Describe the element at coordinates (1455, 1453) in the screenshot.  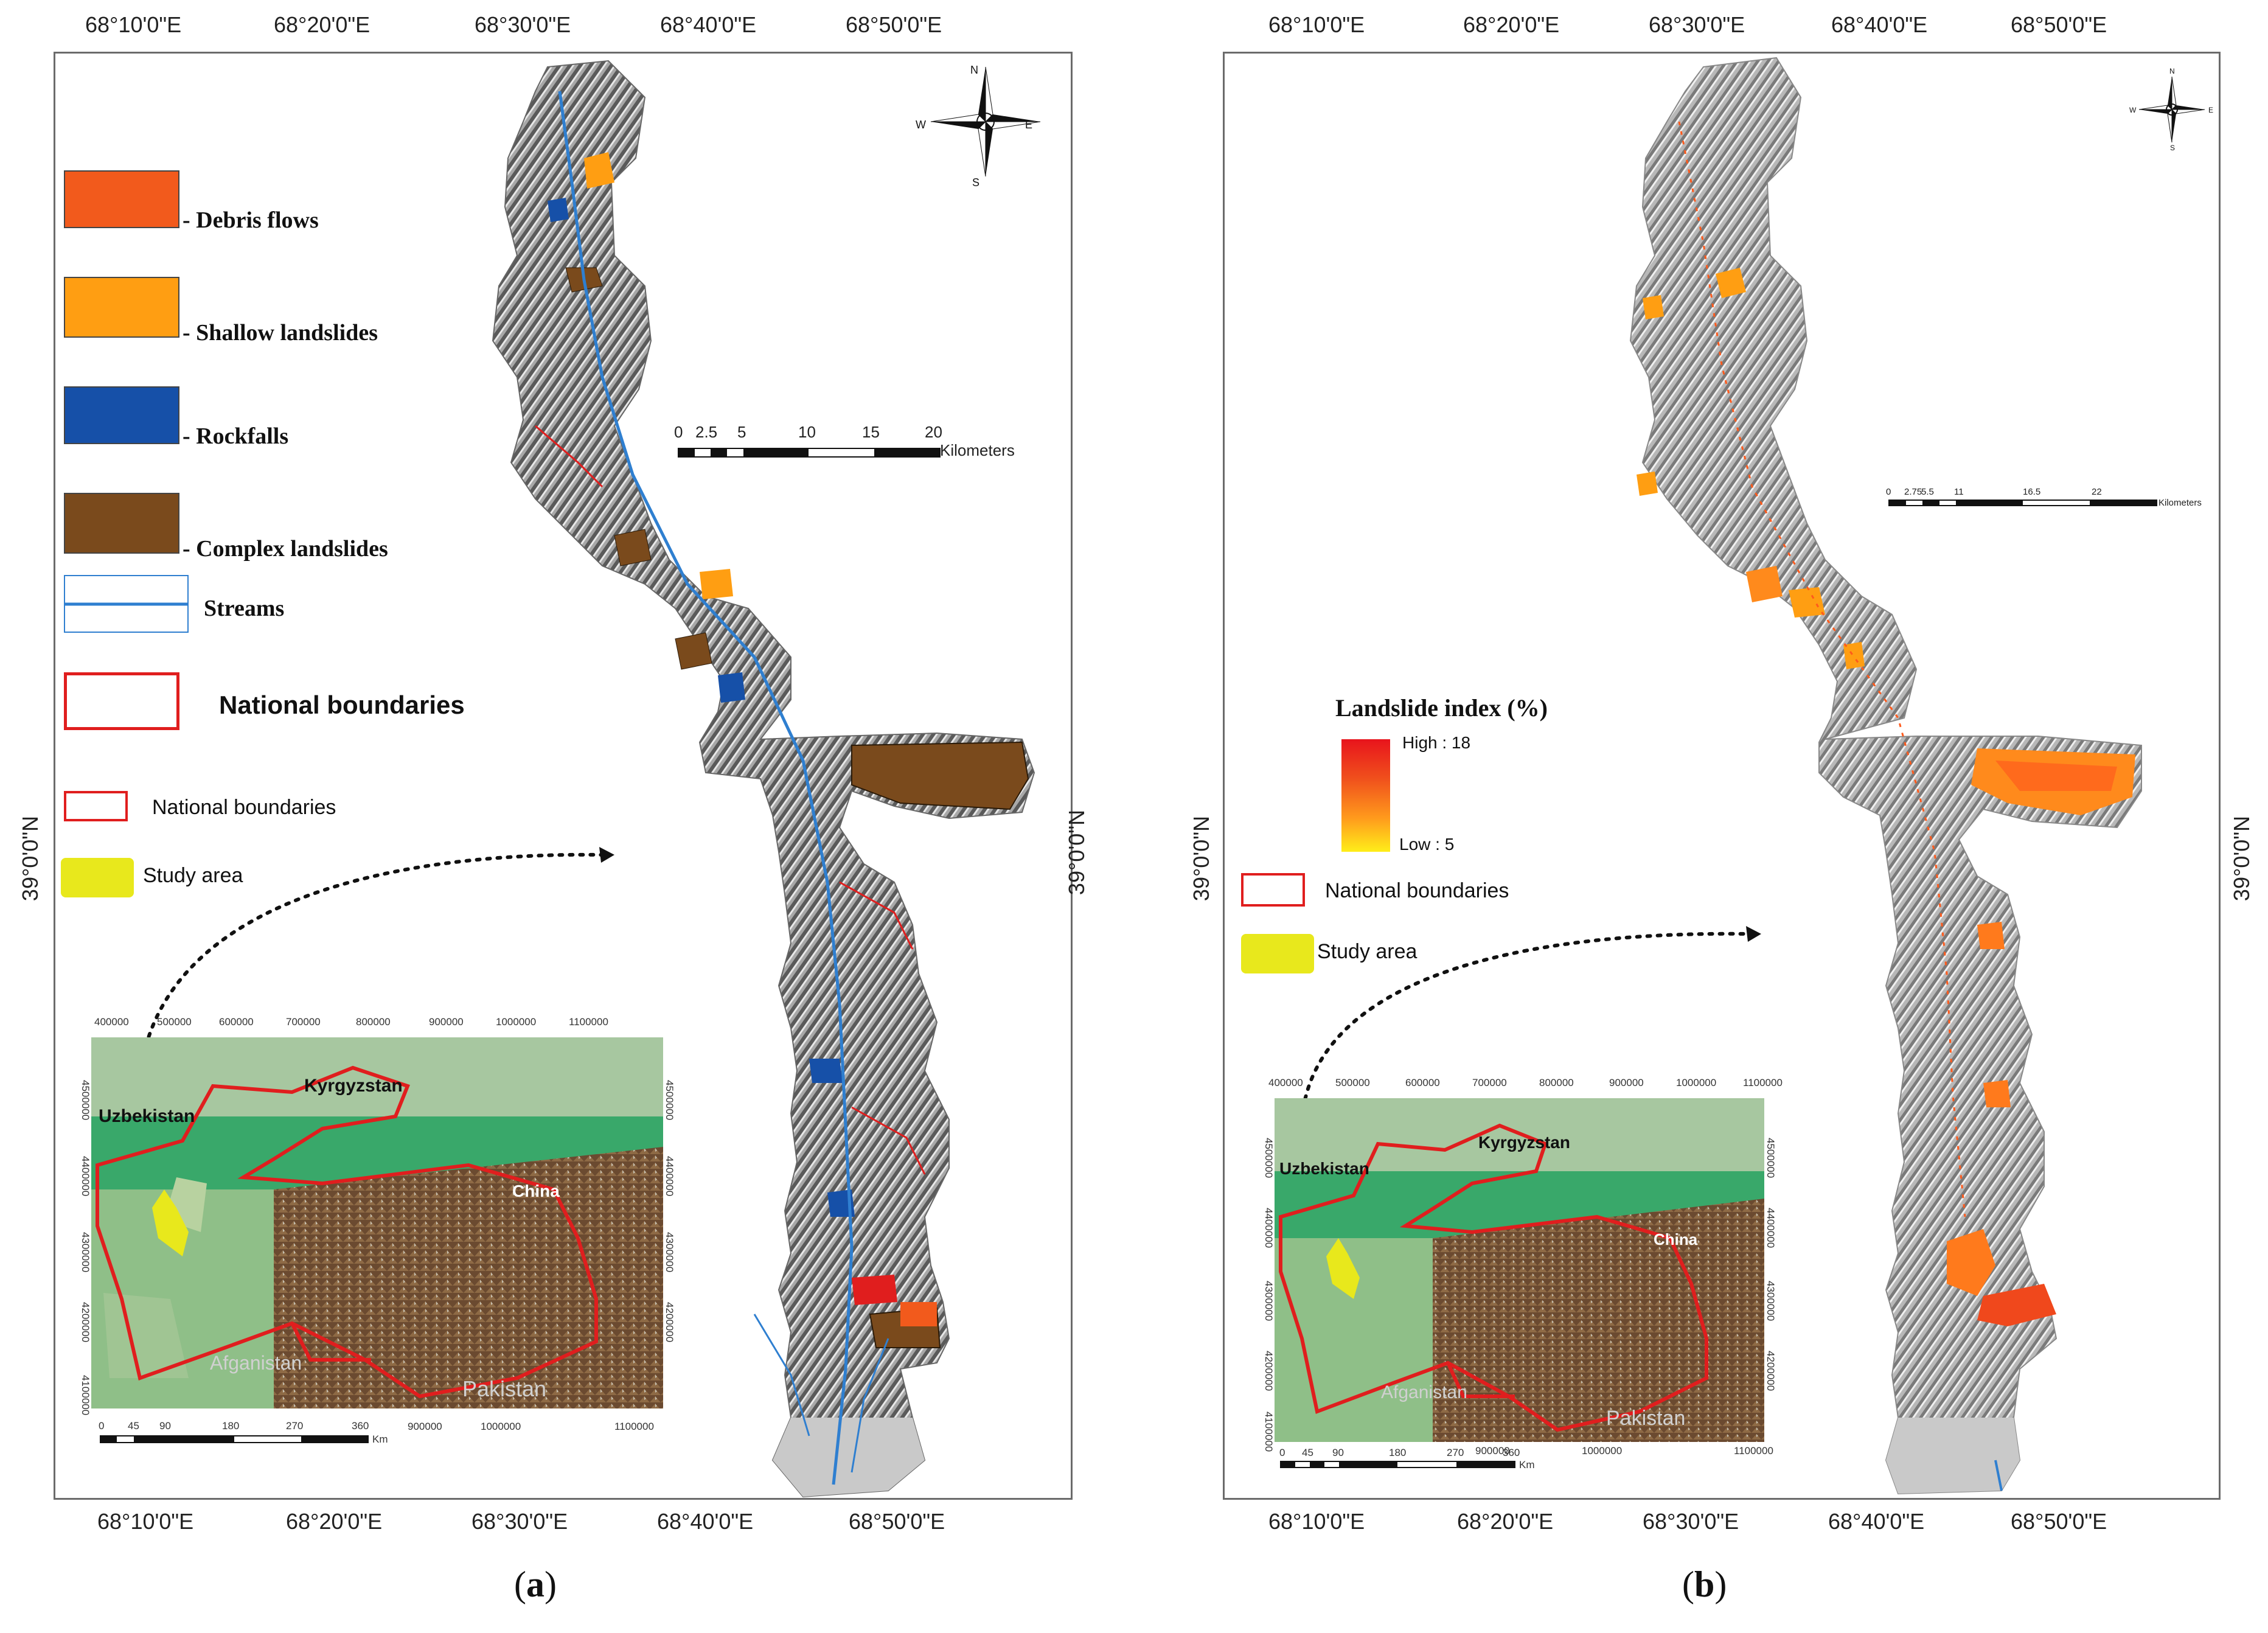
I see `inset-scale-tick: 270` at that location.